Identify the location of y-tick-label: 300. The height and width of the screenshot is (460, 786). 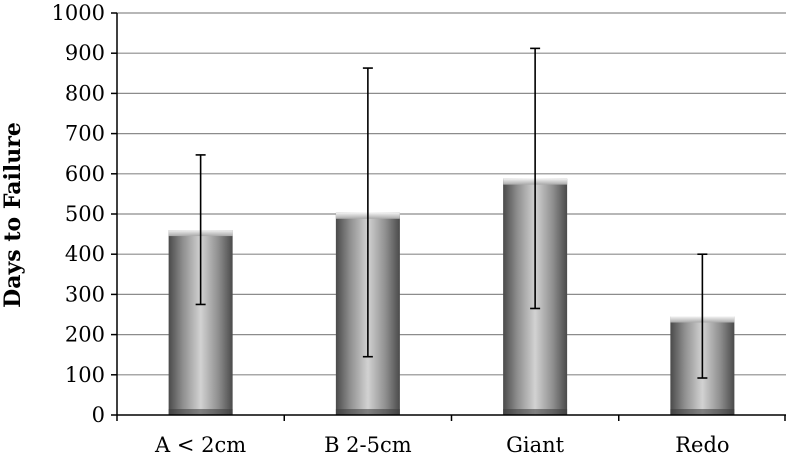
(85, 294).